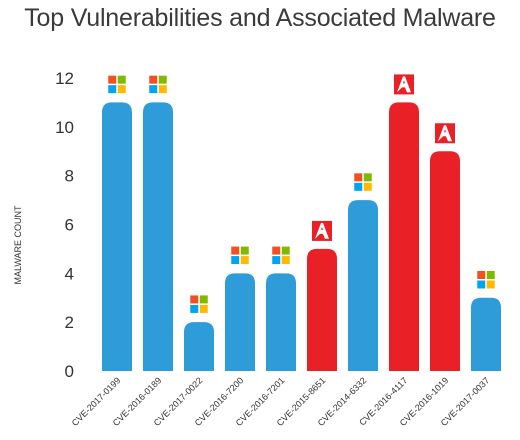 The height and width of the screenshot is (440, 520). I want to click on y-tick-label: 2, so click(69, 322).